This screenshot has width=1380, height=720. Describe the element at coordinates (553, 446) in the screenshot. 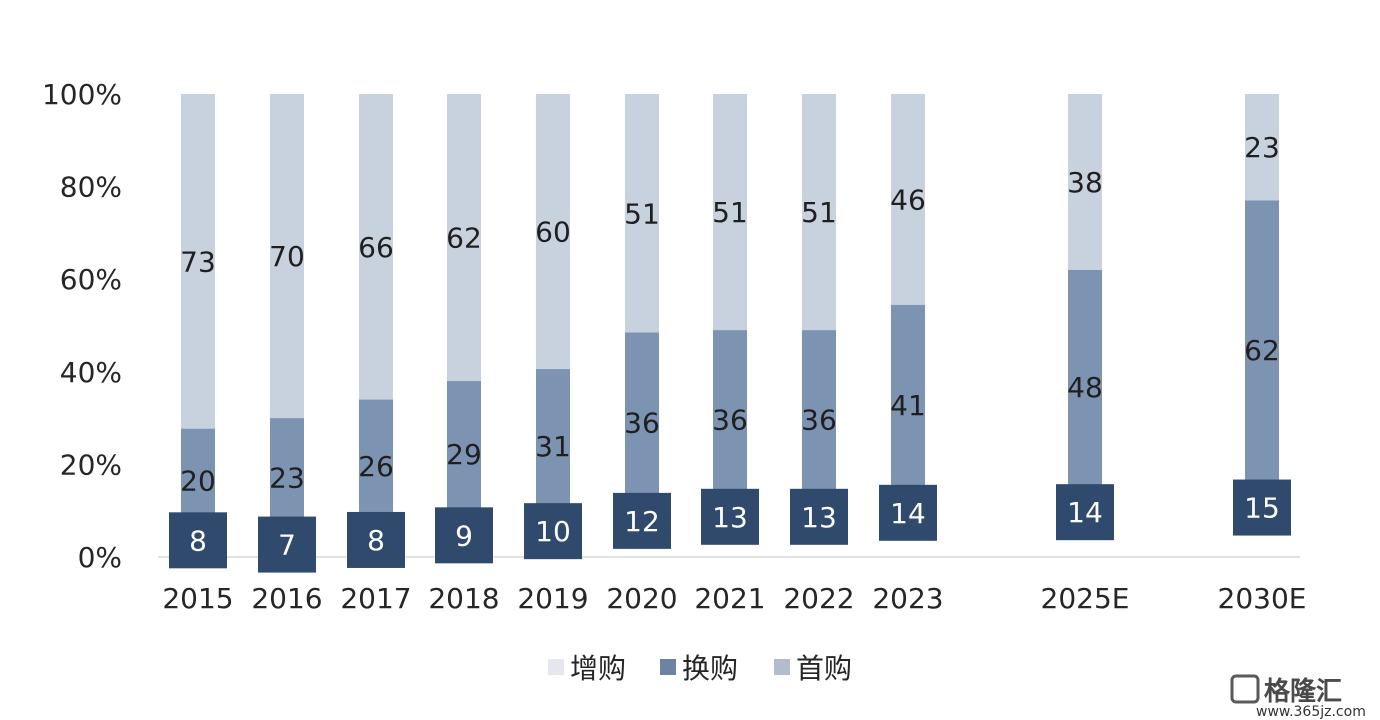

I see `data-label-replacement: 31` at that location.